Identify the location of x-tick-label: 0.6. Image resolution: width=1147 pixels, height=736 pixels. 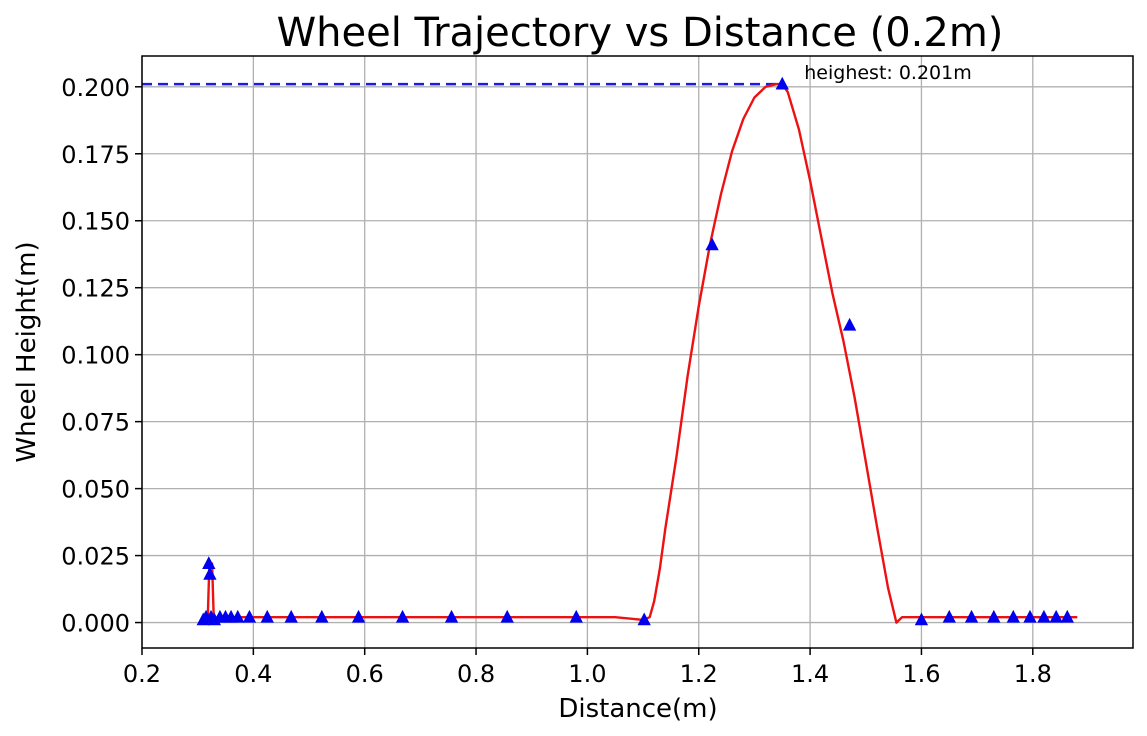
(365, 674).